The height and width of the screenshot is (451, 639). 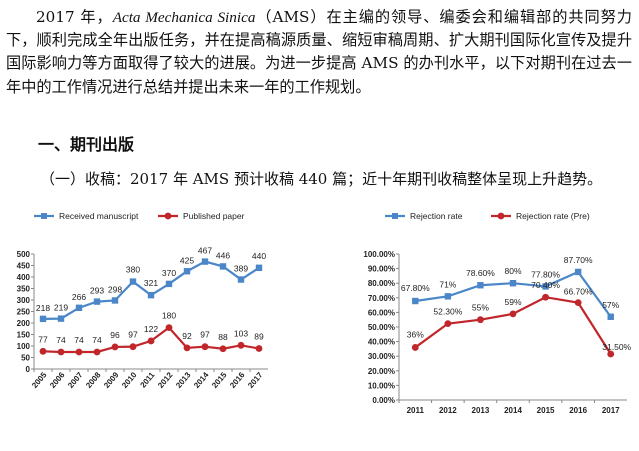 I want to click on y-tick-label: 0, so click(x=28, y=369).